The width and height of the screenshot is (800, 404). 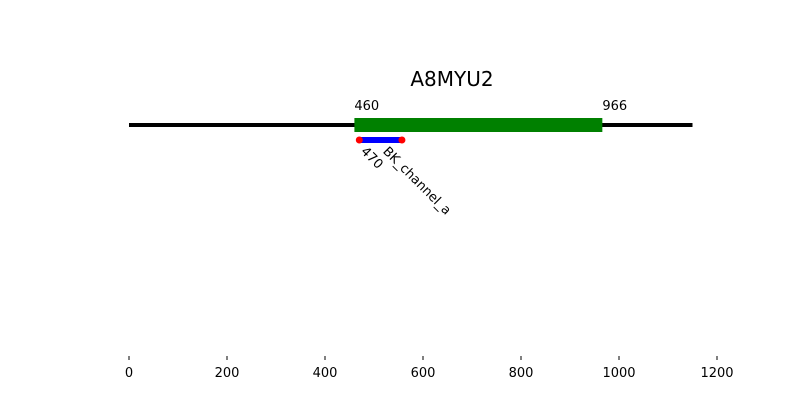 I want to click on x-axis: 0 200 400 600 800 1000 1200, so click(x=429, y=368).